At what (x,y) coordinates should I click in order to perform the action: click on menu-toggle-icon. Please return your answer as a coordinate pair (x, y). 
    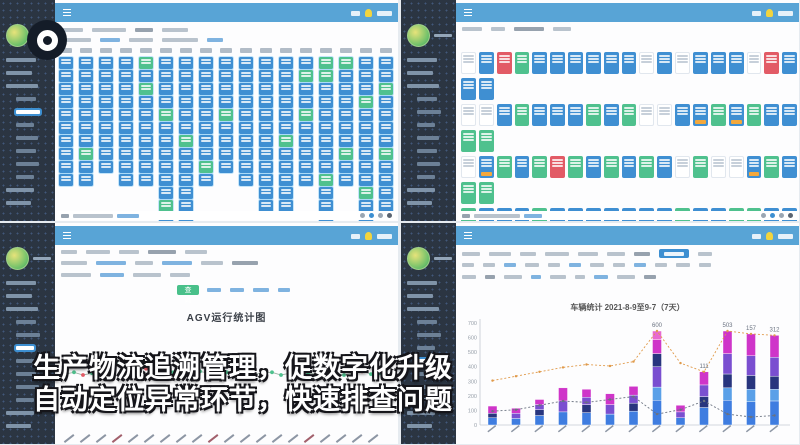
    Looking at the image, I should click on (468, 12).